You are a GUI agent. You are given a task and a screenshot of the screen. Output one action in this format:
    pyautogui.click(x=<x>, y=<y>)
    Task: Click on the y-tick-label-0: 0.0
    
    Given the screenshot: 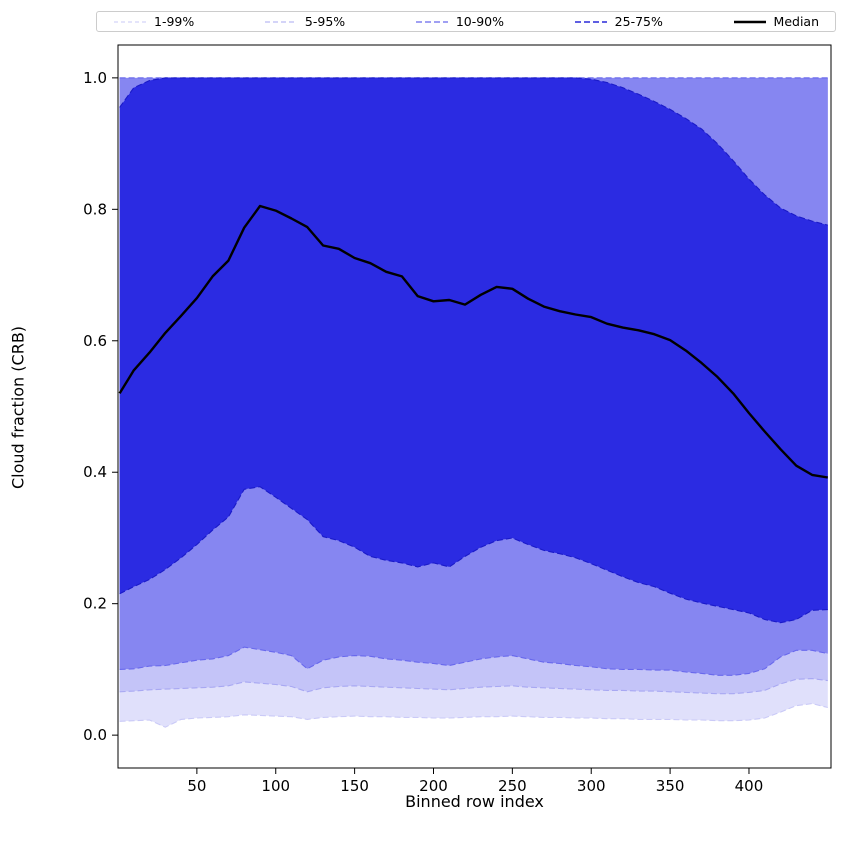 What is the action you would take?
    pyautogui.click(x=95, y=735)
    